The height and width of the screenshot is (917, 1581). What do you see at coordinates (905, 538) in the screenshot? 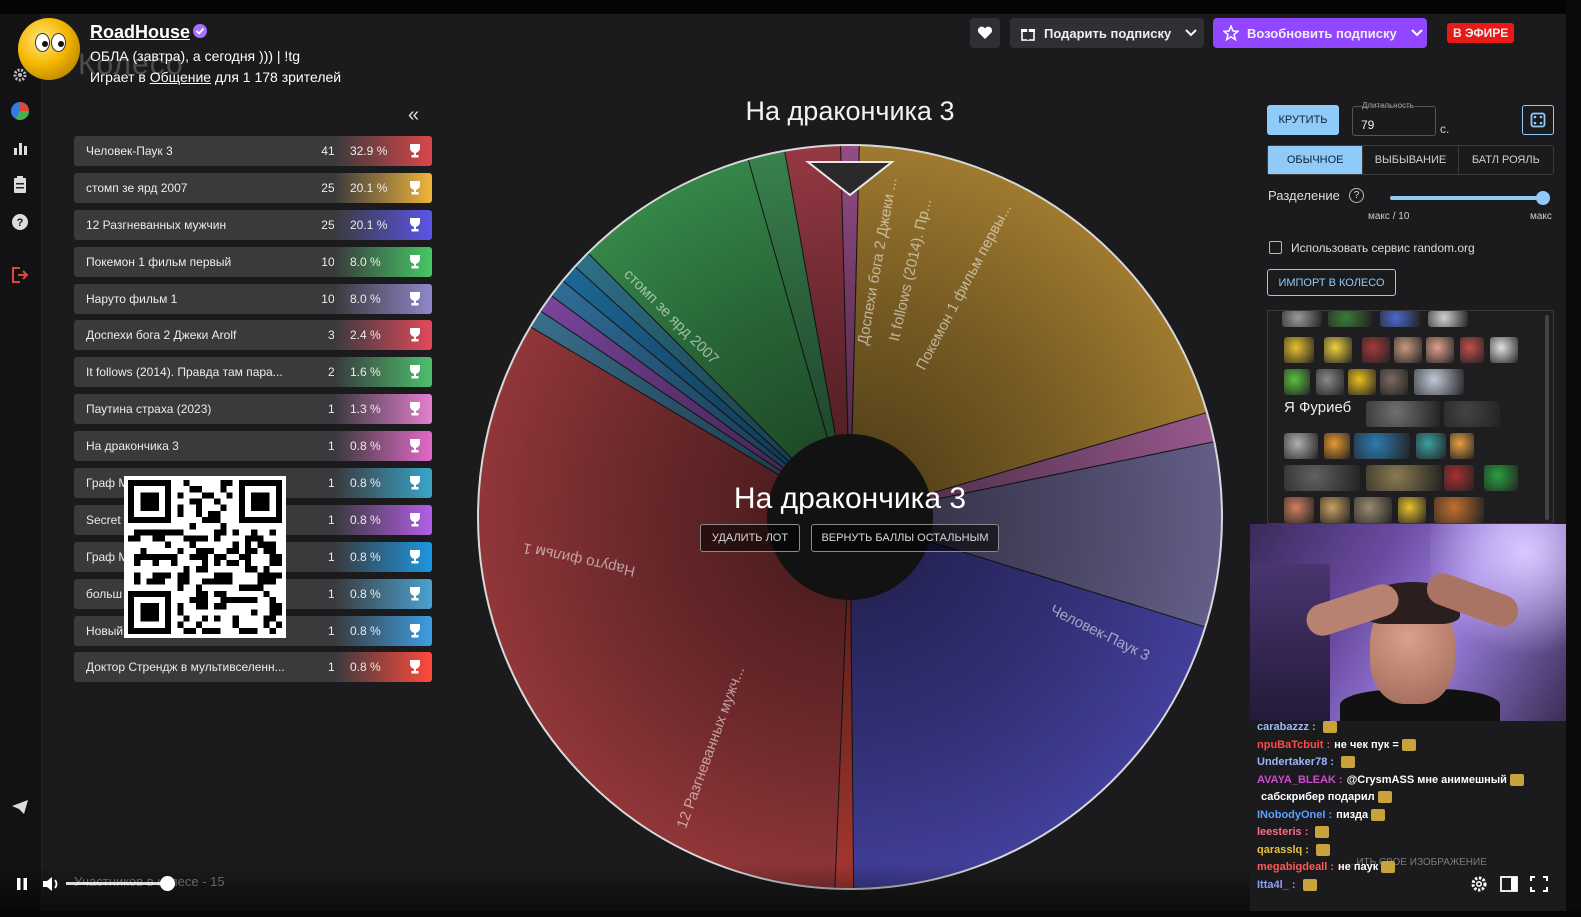
I see `return-points-button: ВЕРНУТЬ БАЛЛЫ ОСТАЛЬНЫМ` at bounding box center [905, 538].